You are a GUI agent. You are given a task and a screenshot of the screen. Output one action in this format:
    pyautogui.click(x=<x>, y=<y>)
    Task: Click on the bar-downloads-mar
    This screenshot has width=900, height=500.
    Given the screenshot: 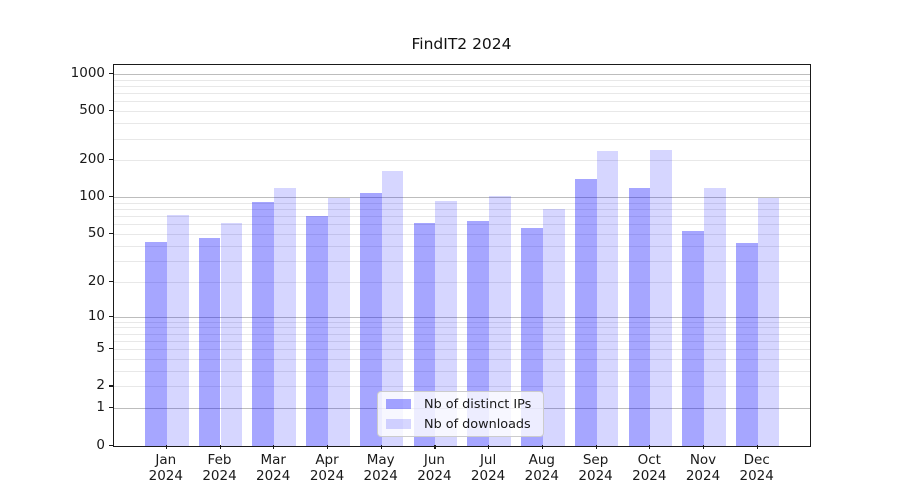 What is the action you would take?
    pyautogui.click(x=285, y=316)
    